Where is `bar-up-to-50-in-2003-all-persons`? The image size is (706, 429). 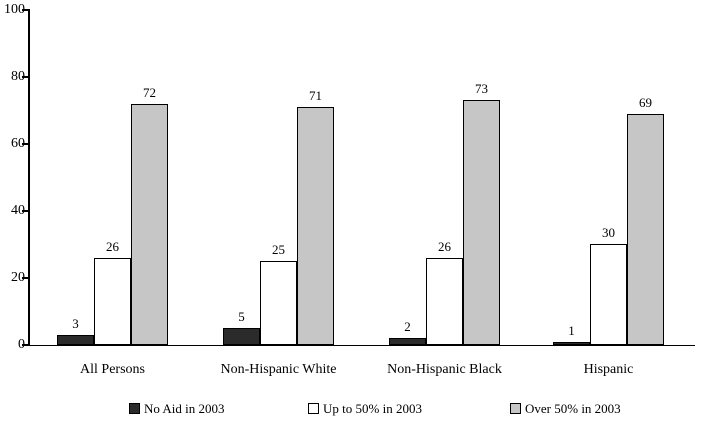 bar-up-to-50-in-2003-all-persons is located at coordinates (112, 301).